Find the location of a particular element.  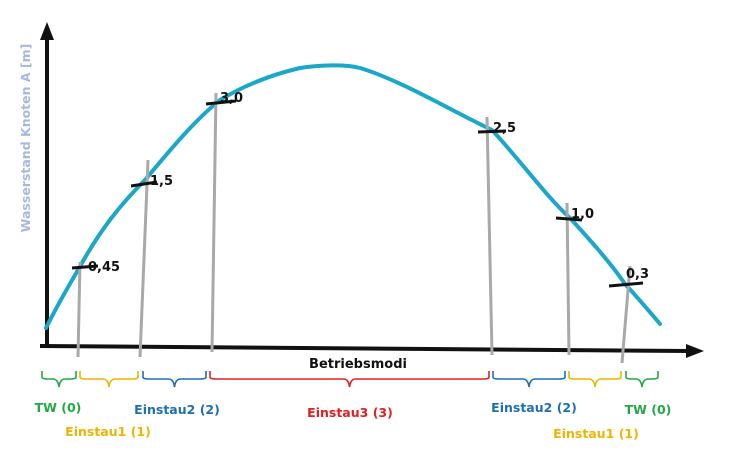

marker-value-label: 0,3 is located at coordinates (637, 274).